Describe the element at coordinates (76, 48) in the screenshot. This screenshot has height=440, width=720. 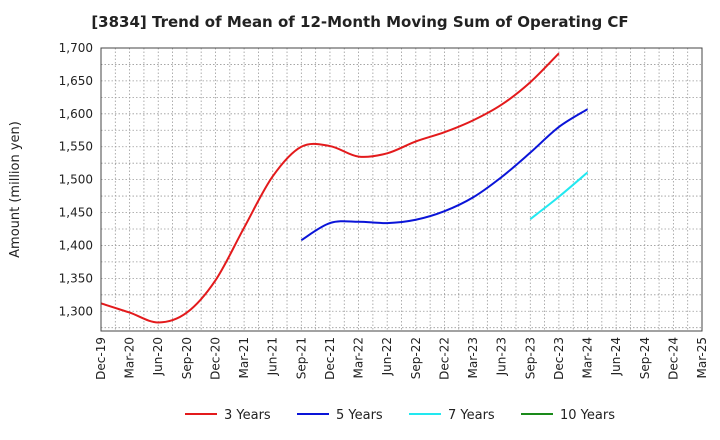
I see `y-tick-label: 1,700` at that location.